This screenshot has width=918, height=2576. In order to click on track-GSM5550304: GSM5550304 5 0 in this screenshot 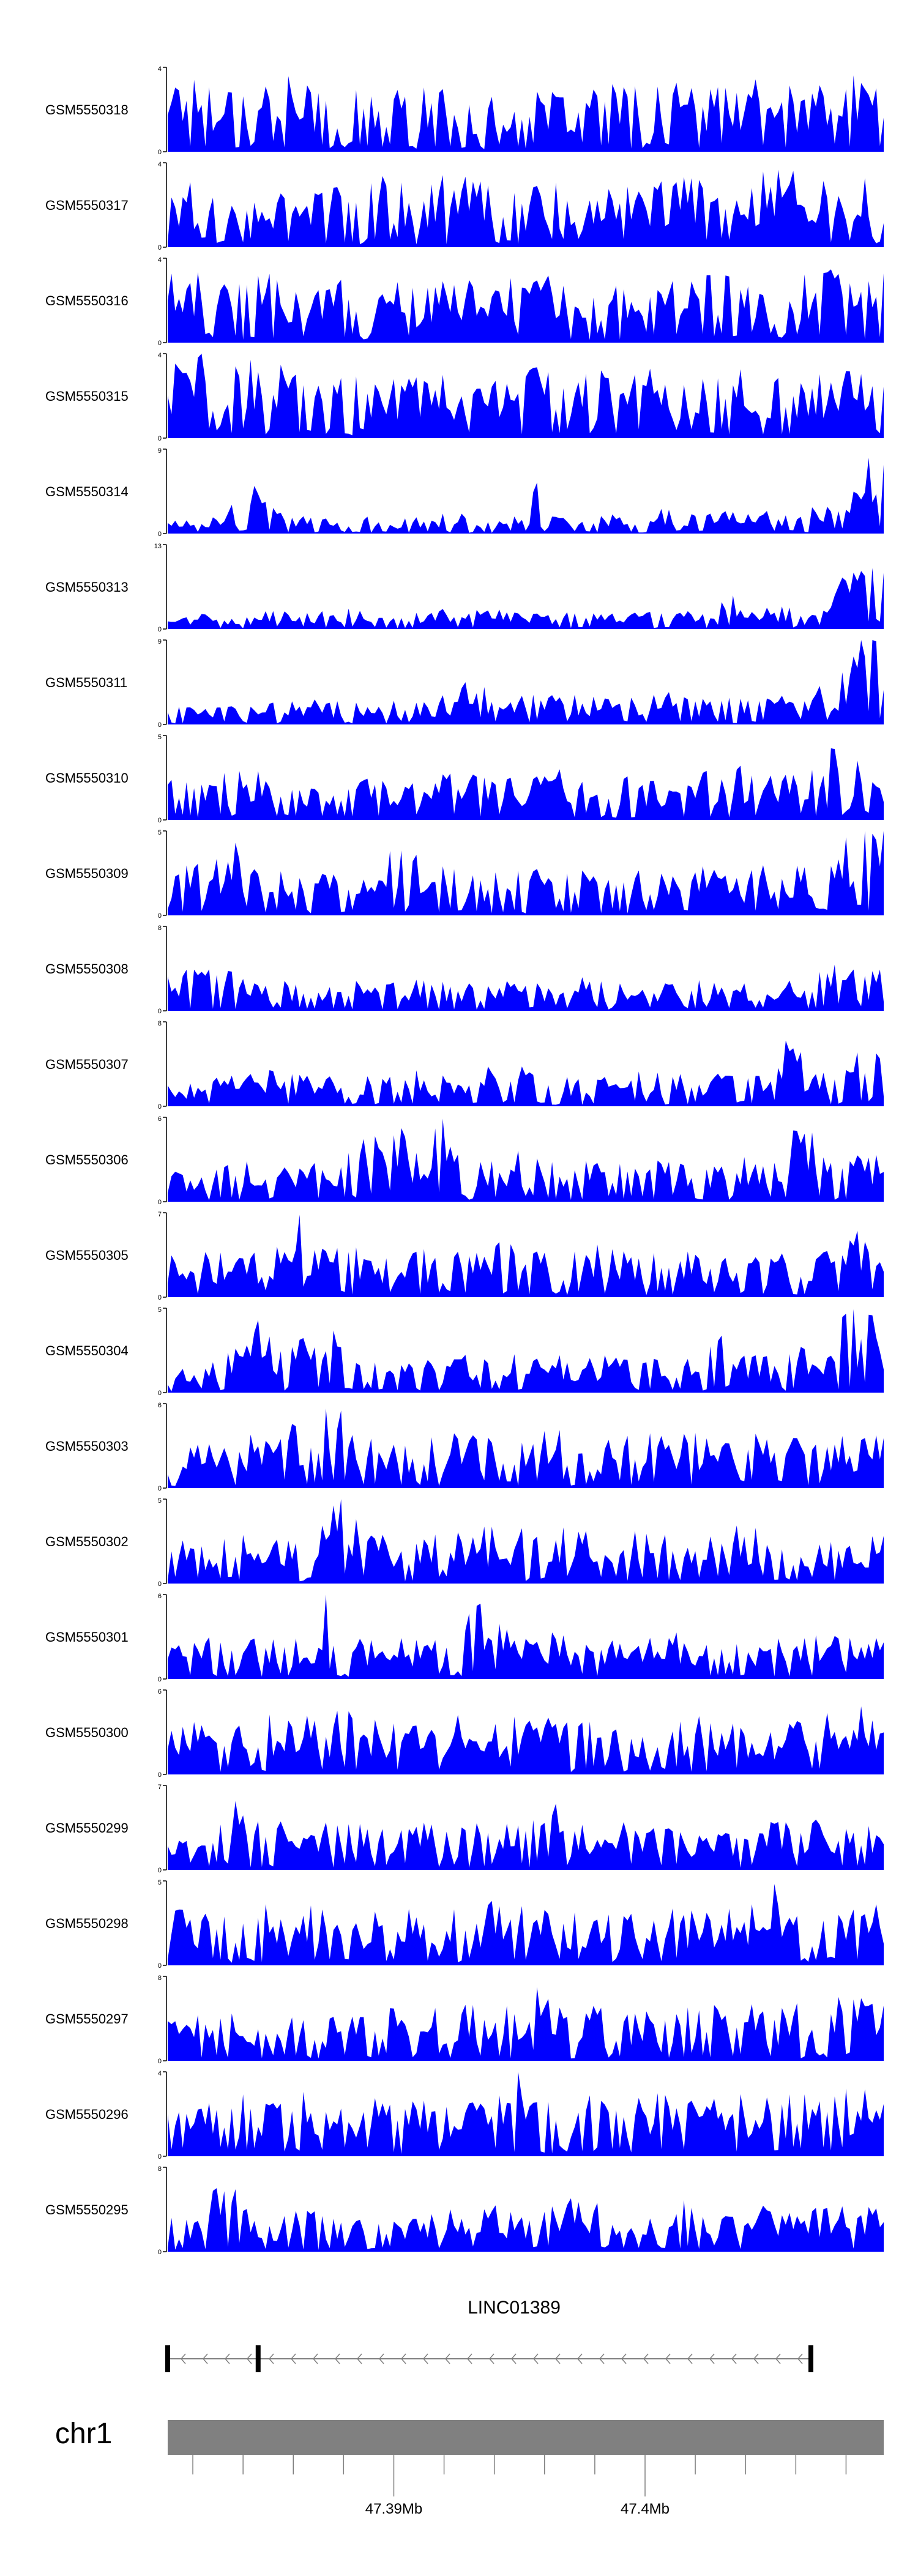, I will do `click(464, 1352)`.